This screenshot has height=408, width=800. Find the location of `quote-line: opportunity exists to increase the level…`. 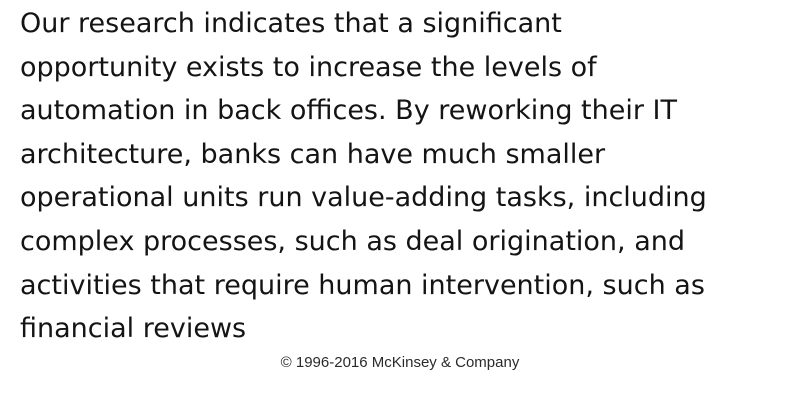

quote-line: opportunity exists to increase the level… is located at coordinates (308, 67).